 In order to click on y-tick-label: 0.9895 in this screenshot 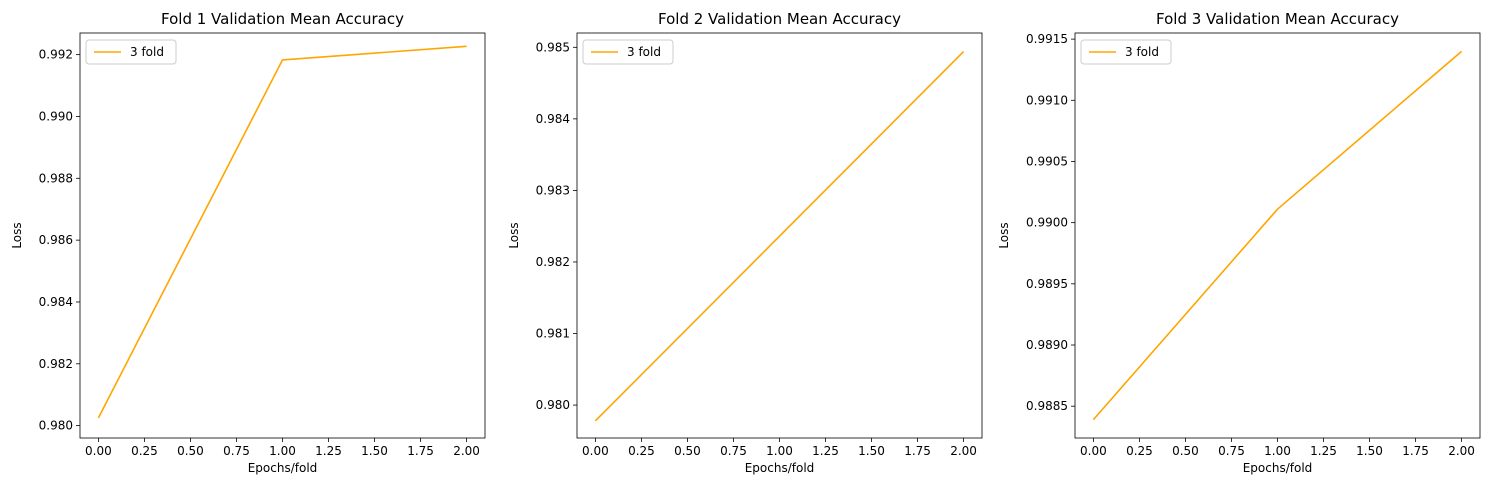, I will do `click(1047, 284)`.